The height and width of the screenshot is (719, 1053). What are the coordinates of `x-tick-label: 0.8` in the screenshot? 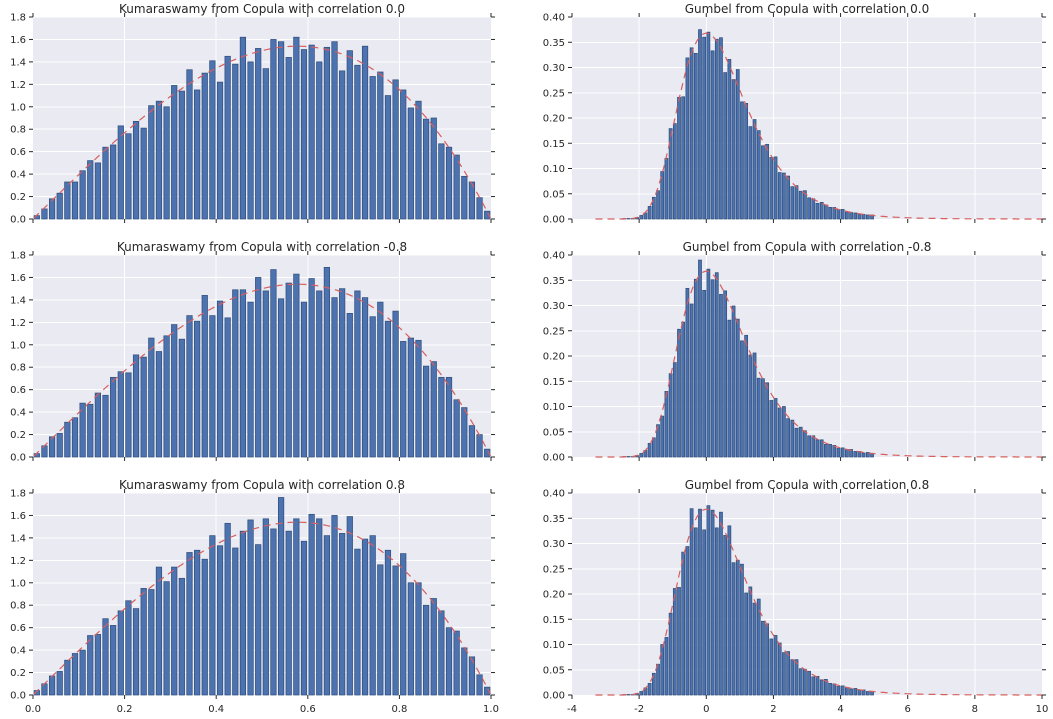 It's located at (399, 709).